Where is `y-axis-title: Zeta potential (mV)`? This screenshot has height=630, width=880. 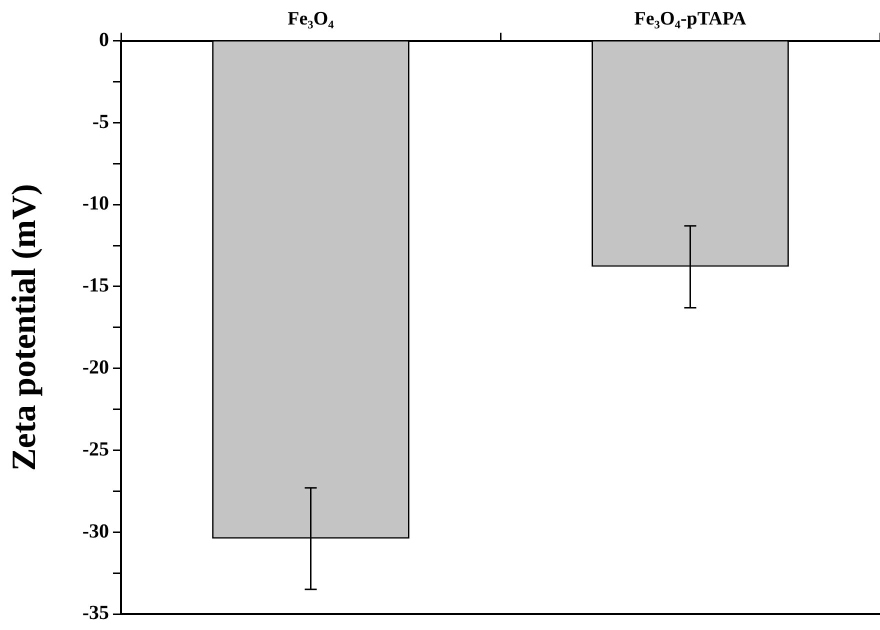 y-axis-title: Zeta potential (mV) is located at coordinates (25, 327).